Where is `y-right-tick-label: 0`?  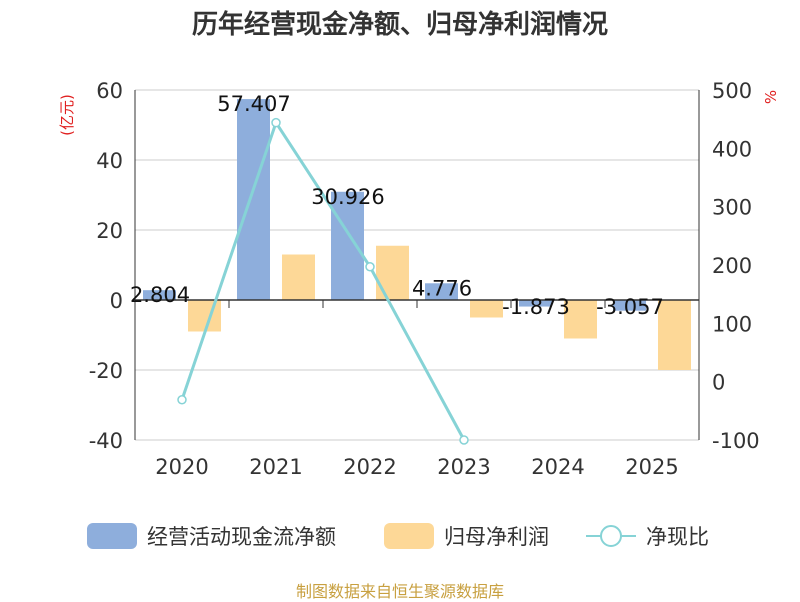
y-right-tick-label: 0 is located at coordinates (718, 383).